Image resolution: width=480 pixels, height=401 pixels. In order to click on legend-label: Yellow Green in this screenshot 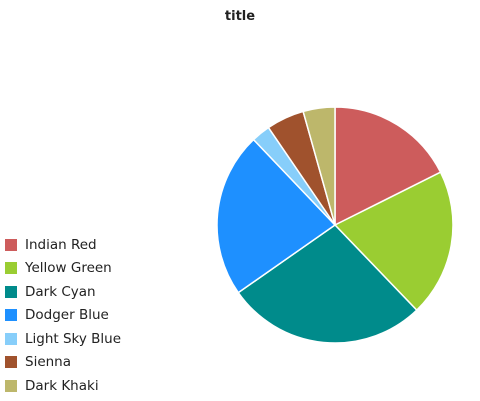, I will do `click(68, 268)`.